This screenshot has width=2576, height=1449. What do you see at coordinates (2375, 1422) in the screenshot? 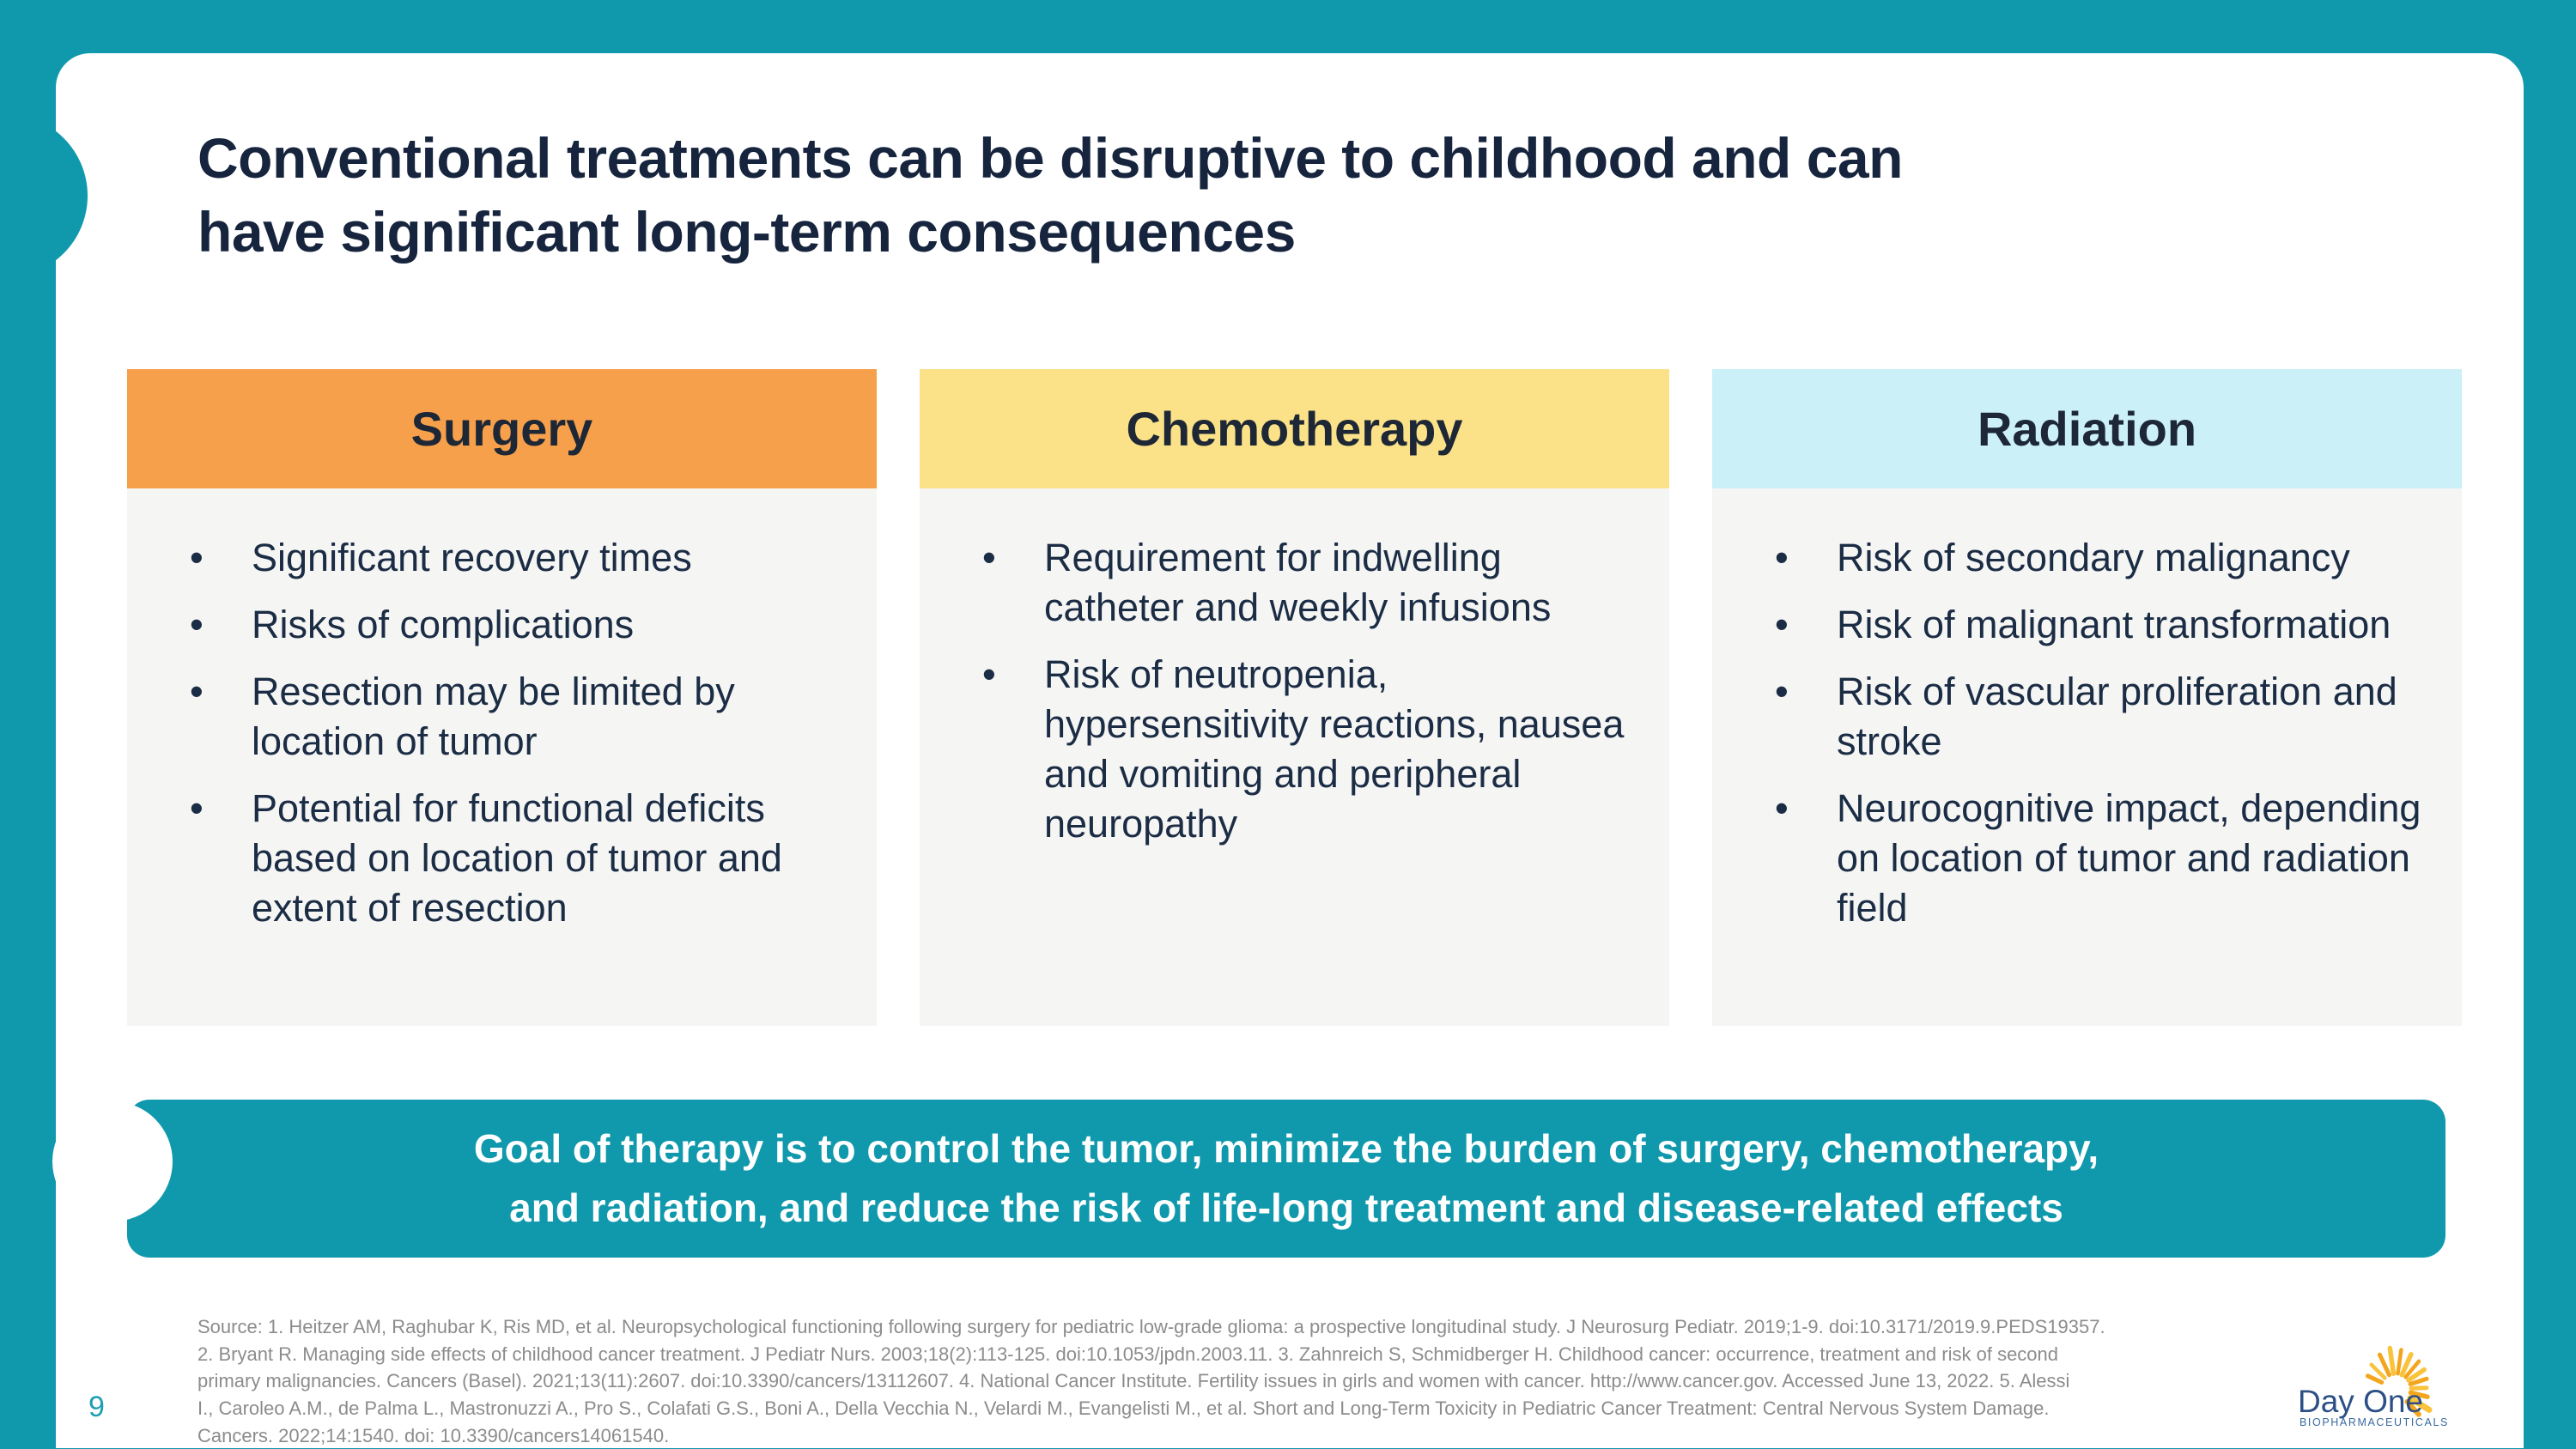
I see `brand-tagline: BIOPHARMACEUTICALS` at bounding box center [2375, 1422].